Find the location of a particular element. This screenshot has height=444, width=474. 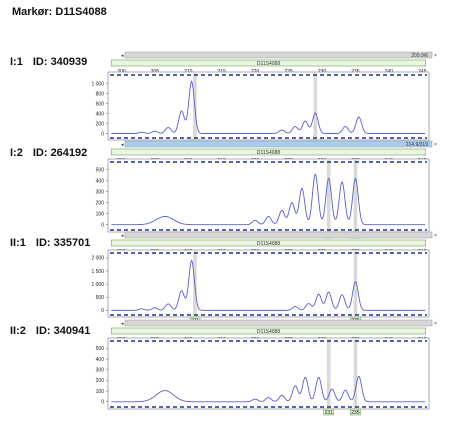

panel-2-id: ID: 264192 is located at coordinates (60, 153).